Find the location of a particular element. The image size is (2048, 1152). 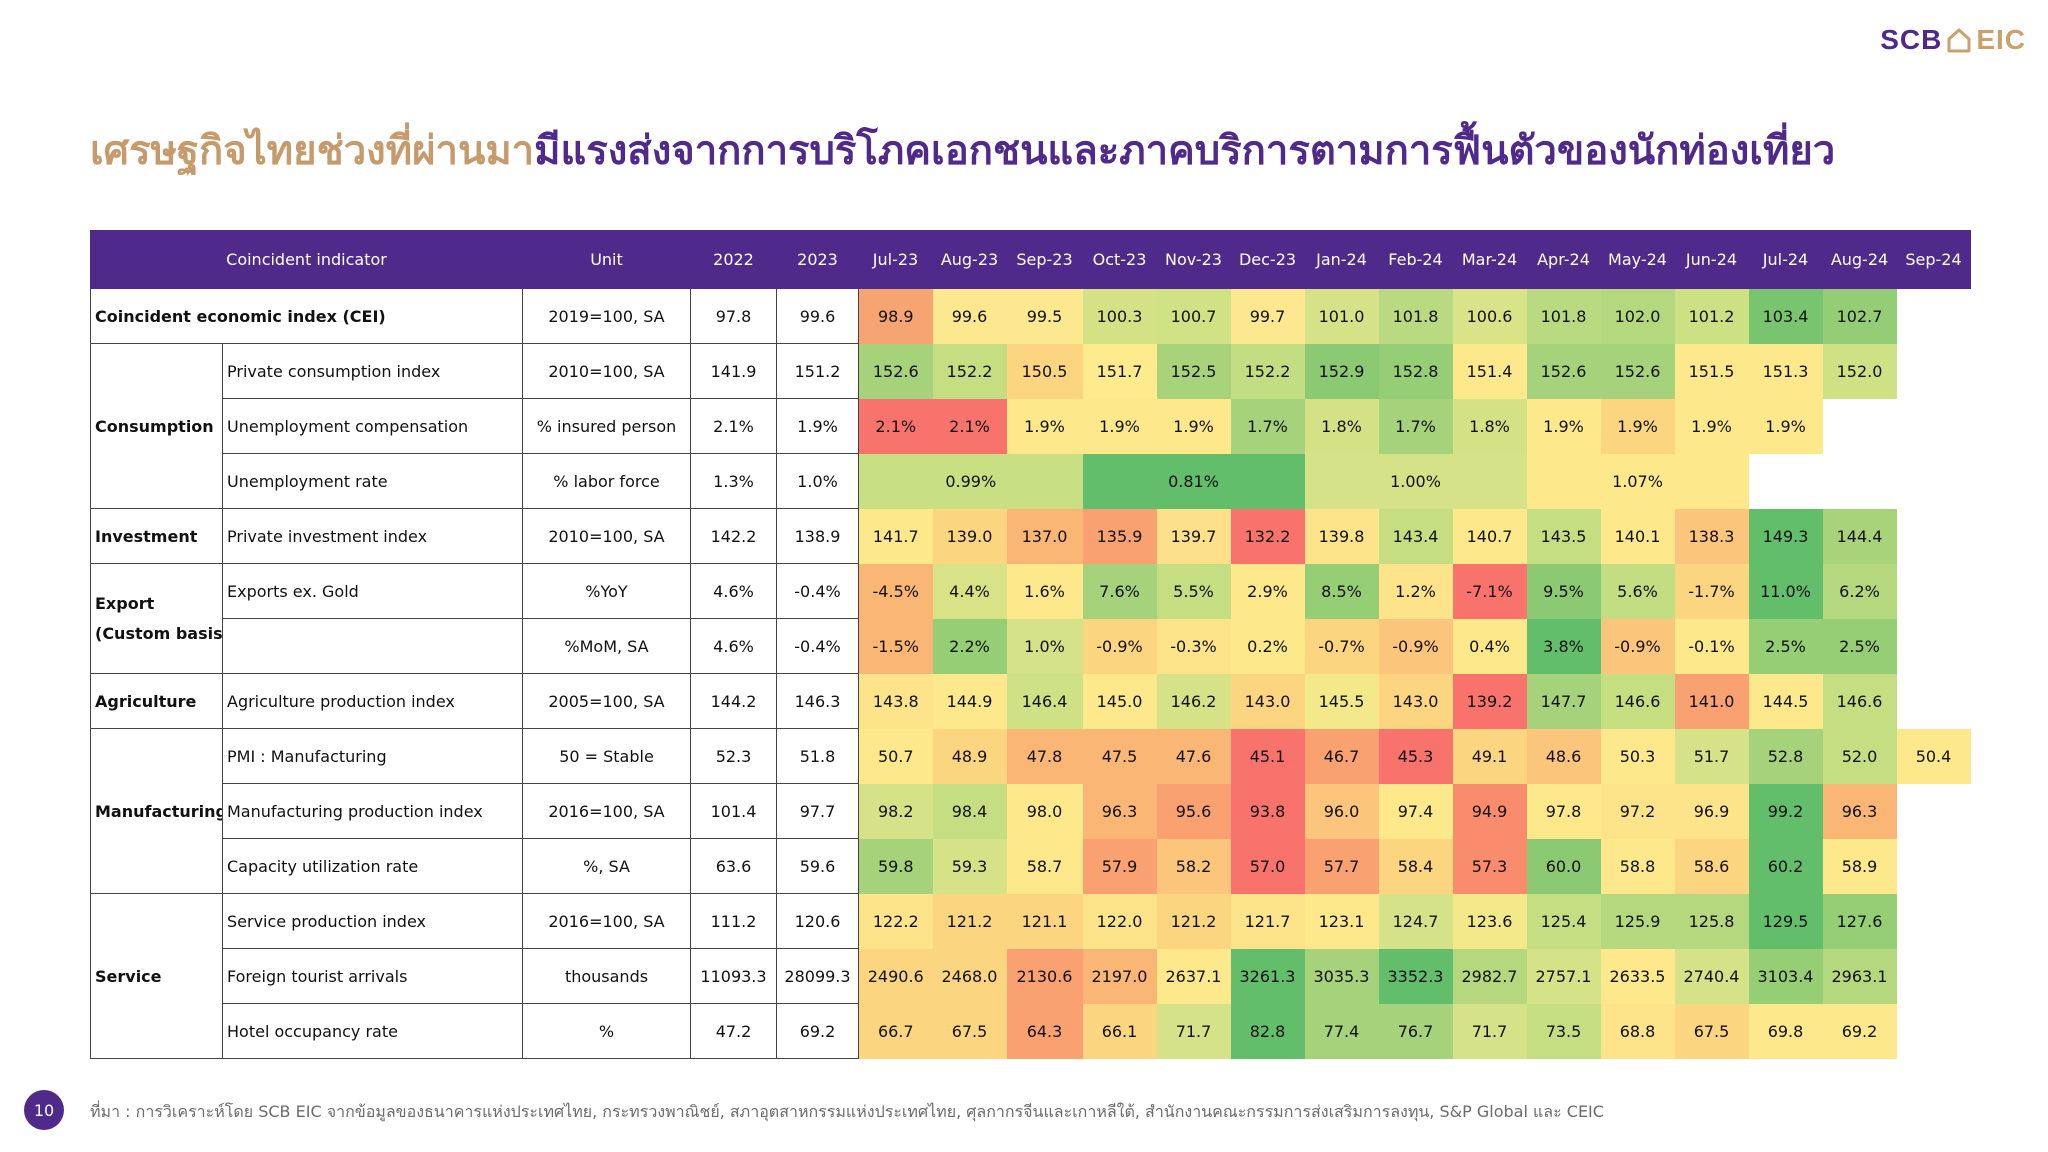

month-value-cell: 0.2% is located at coordinates (1267, 646).